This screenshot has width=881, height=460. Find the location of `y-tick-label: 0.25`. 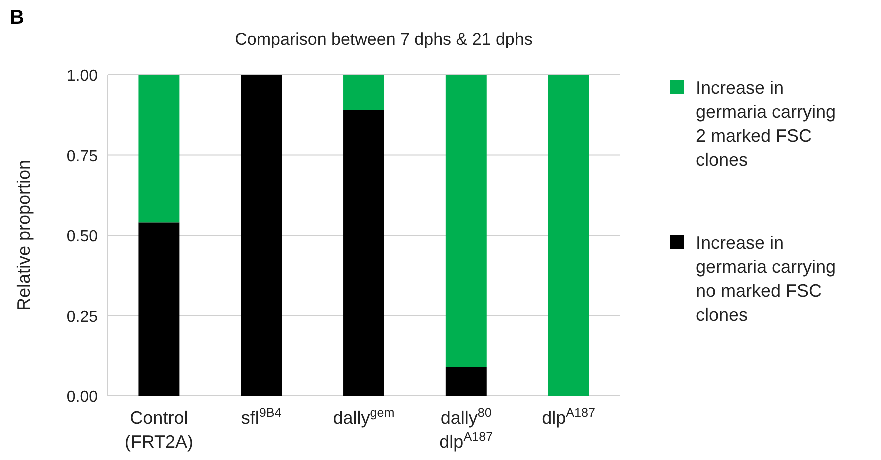

y-tick-label: 0.25 is located at coordinates (82, 317).